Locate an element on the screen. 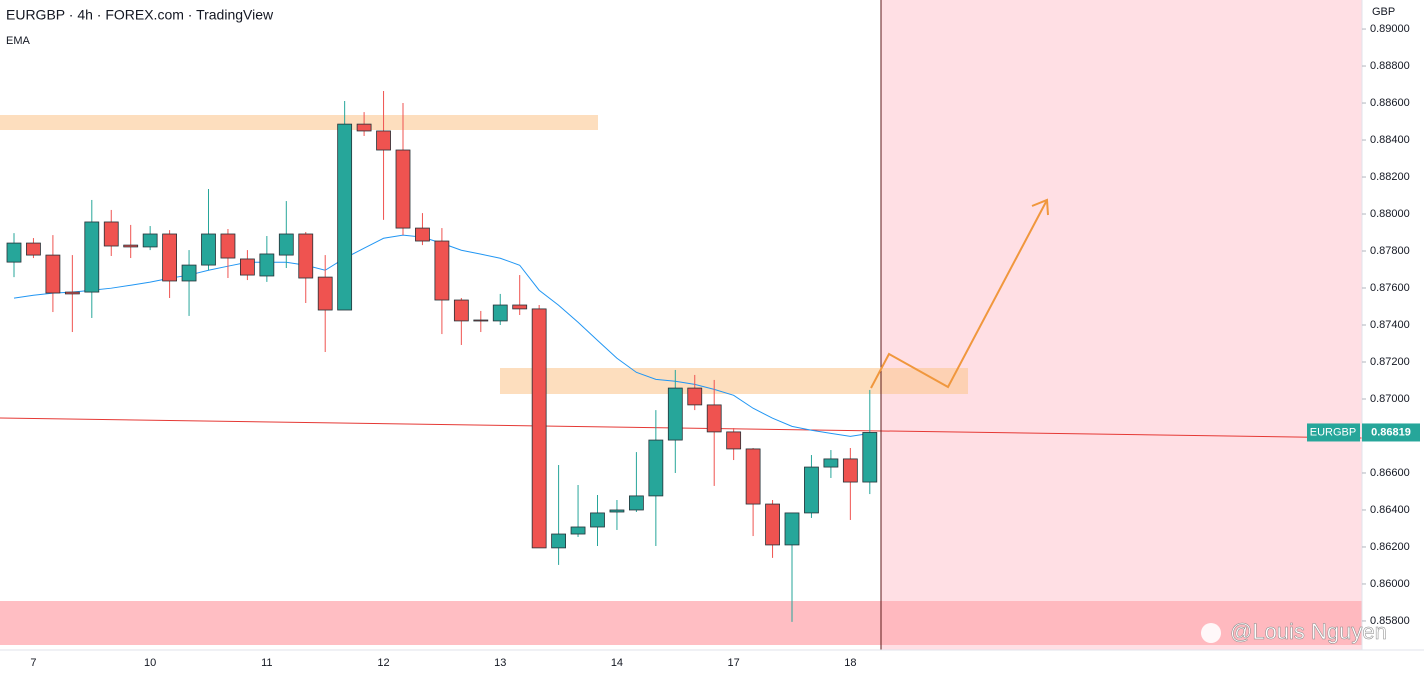 Image resolution: width=1424 pixels, height=675 pixels. y-tick-label: 0.87000 is located at coordinates (1390, 399).